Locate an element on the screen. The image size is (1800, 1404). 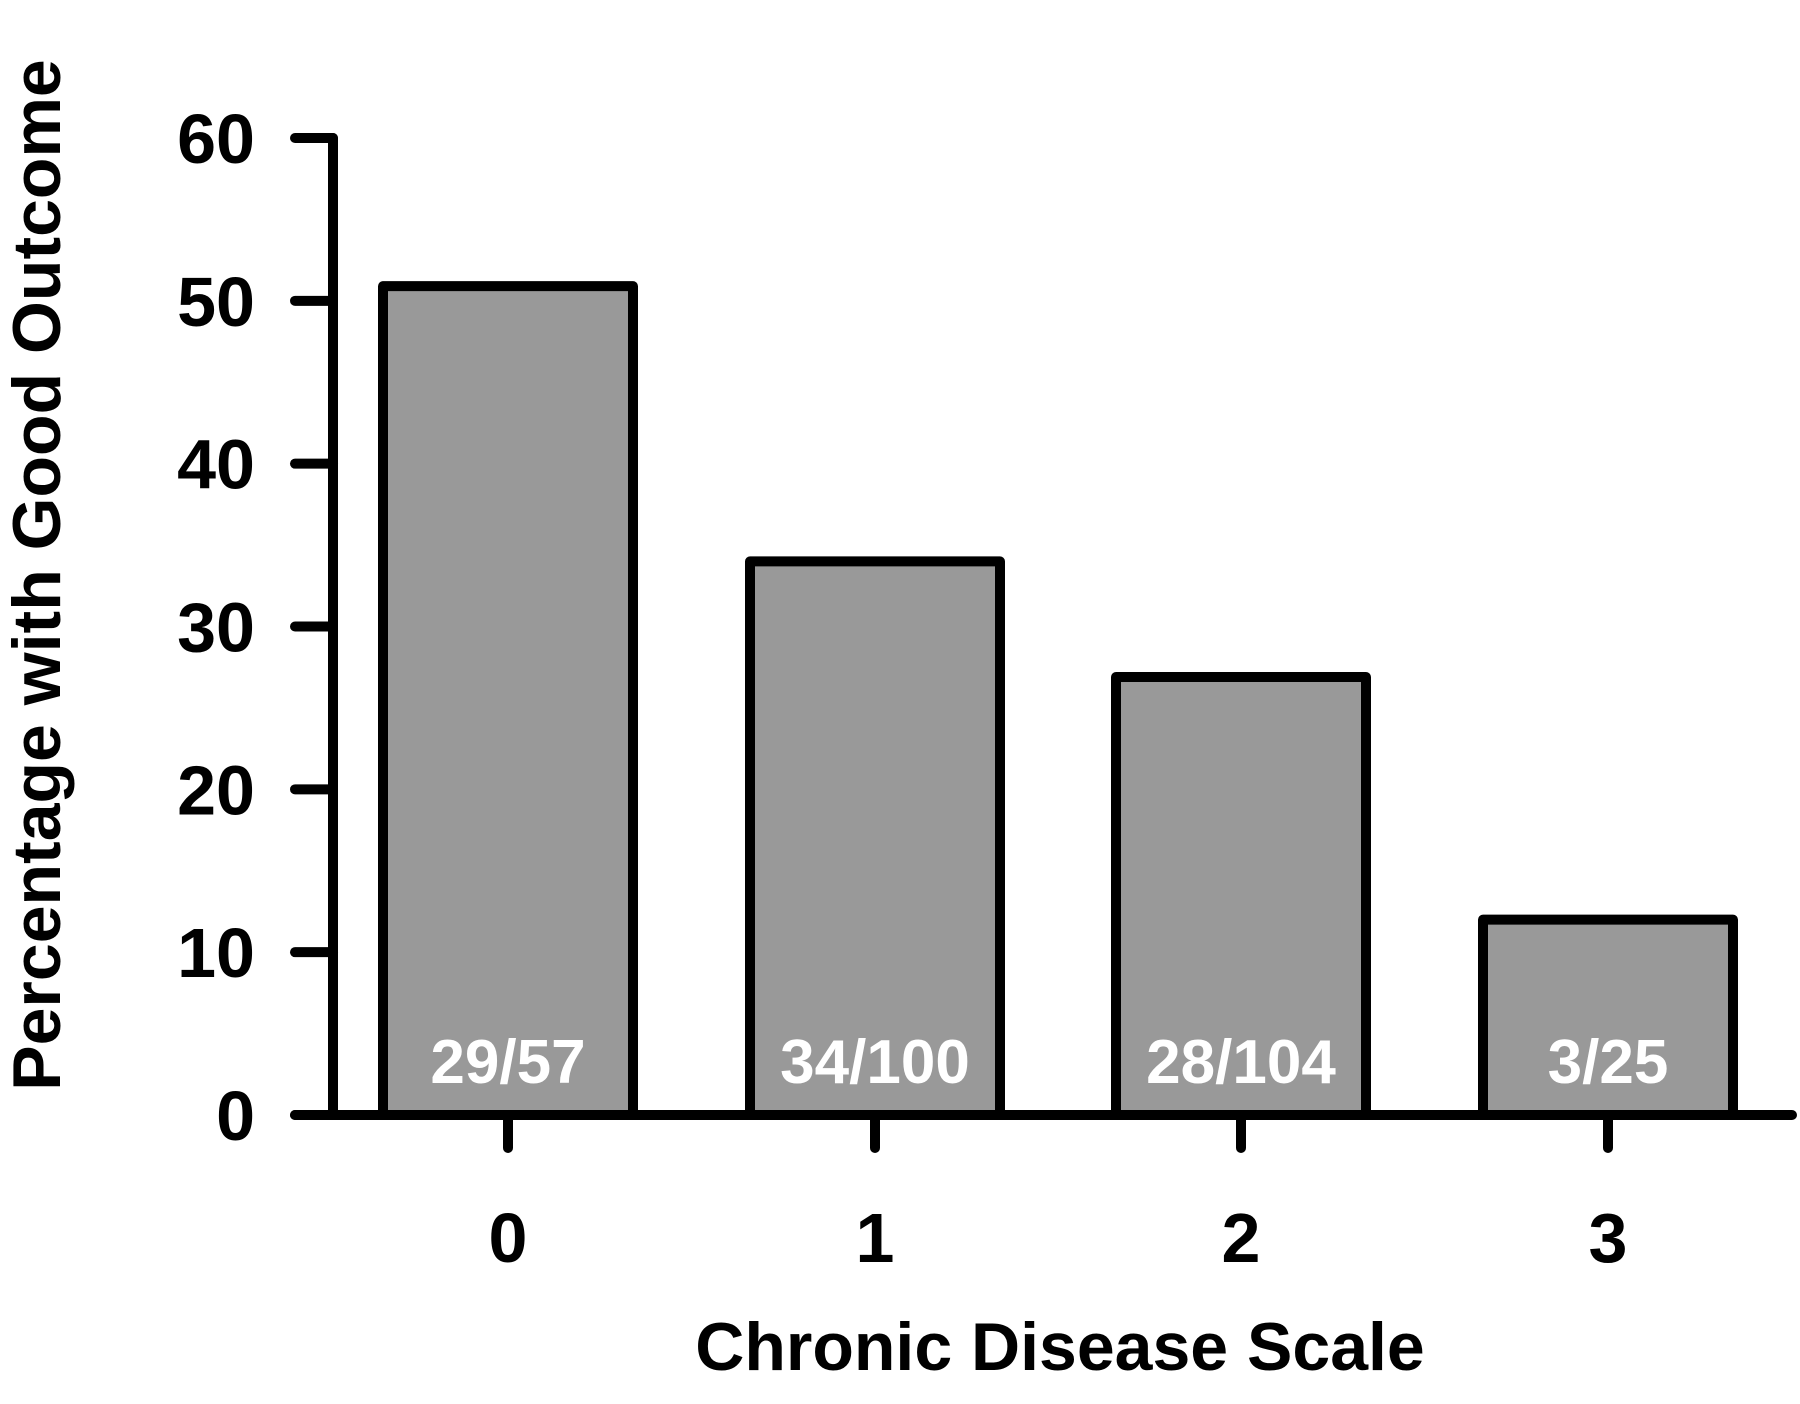
x-tick-label: 3 is located at coordinates (1608, 1238).